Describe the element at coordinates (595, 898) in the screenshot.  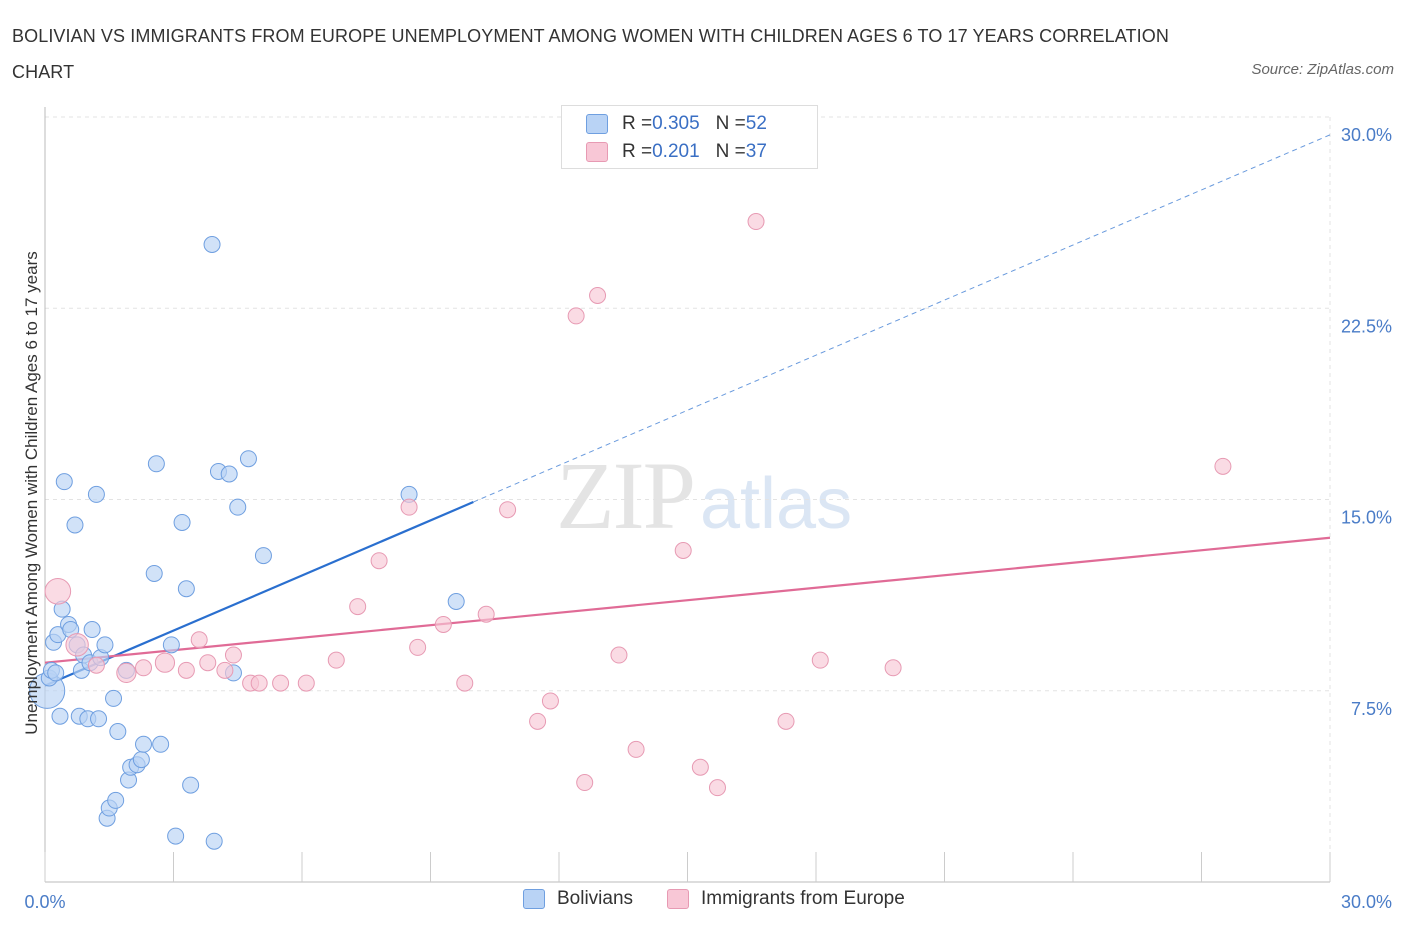
I see `bottom-legend-label: Bolivians` at that location.